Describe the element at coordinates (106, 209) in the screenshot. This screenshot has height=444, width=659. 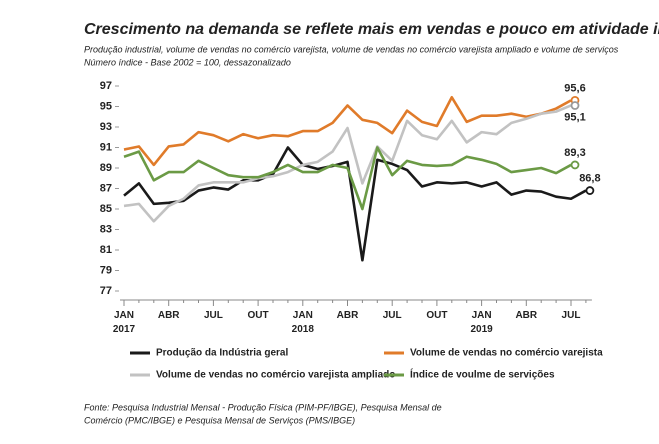
I see `y-tick-label: 85` at that location.